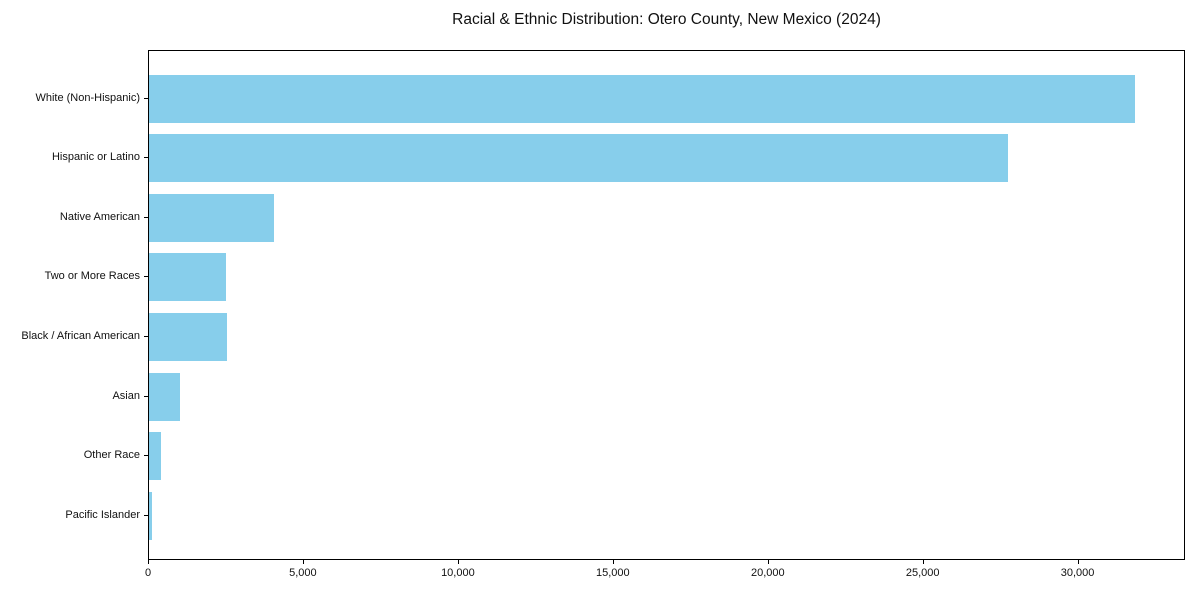 The image size is (1200, 600). I want to click on y-axis-label-pacific-islander: Pacific Islander, so click(102, 514).